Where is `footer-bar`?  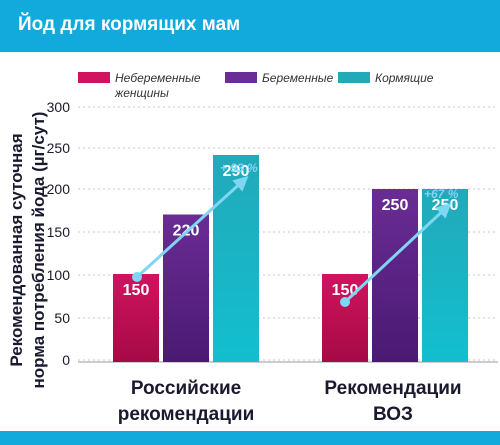
footer-bar is located at coordinates (250, 438).